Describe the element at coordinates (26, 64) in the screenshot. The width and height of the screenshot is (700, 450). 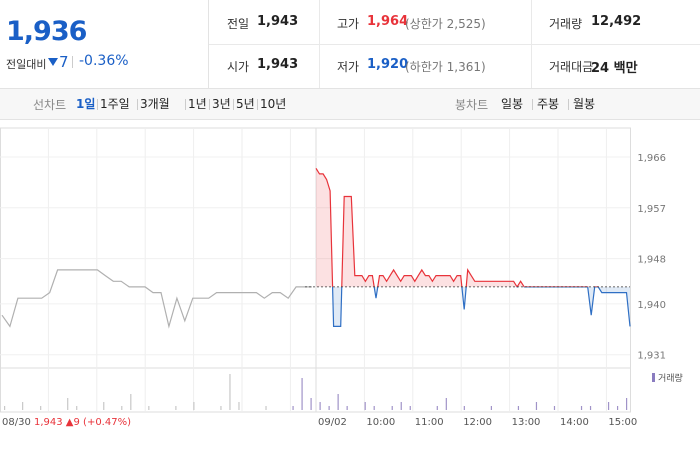
I see `change-label: 전일대비` at that location.